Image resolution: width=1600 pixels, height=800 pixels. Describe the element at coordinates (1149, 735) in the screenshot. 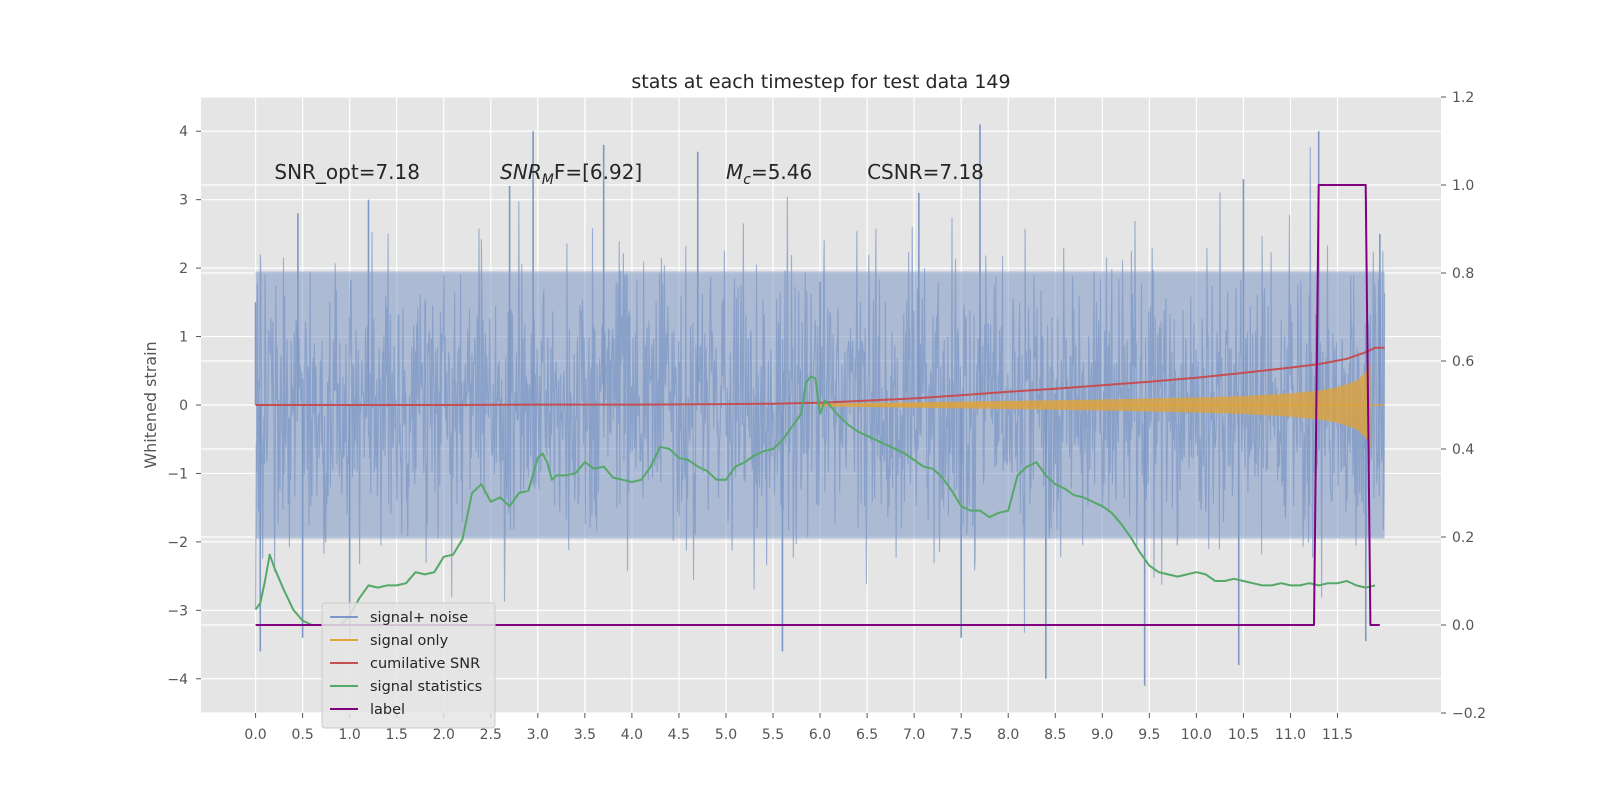

I see `x-tick-label: 9.5` at that location.